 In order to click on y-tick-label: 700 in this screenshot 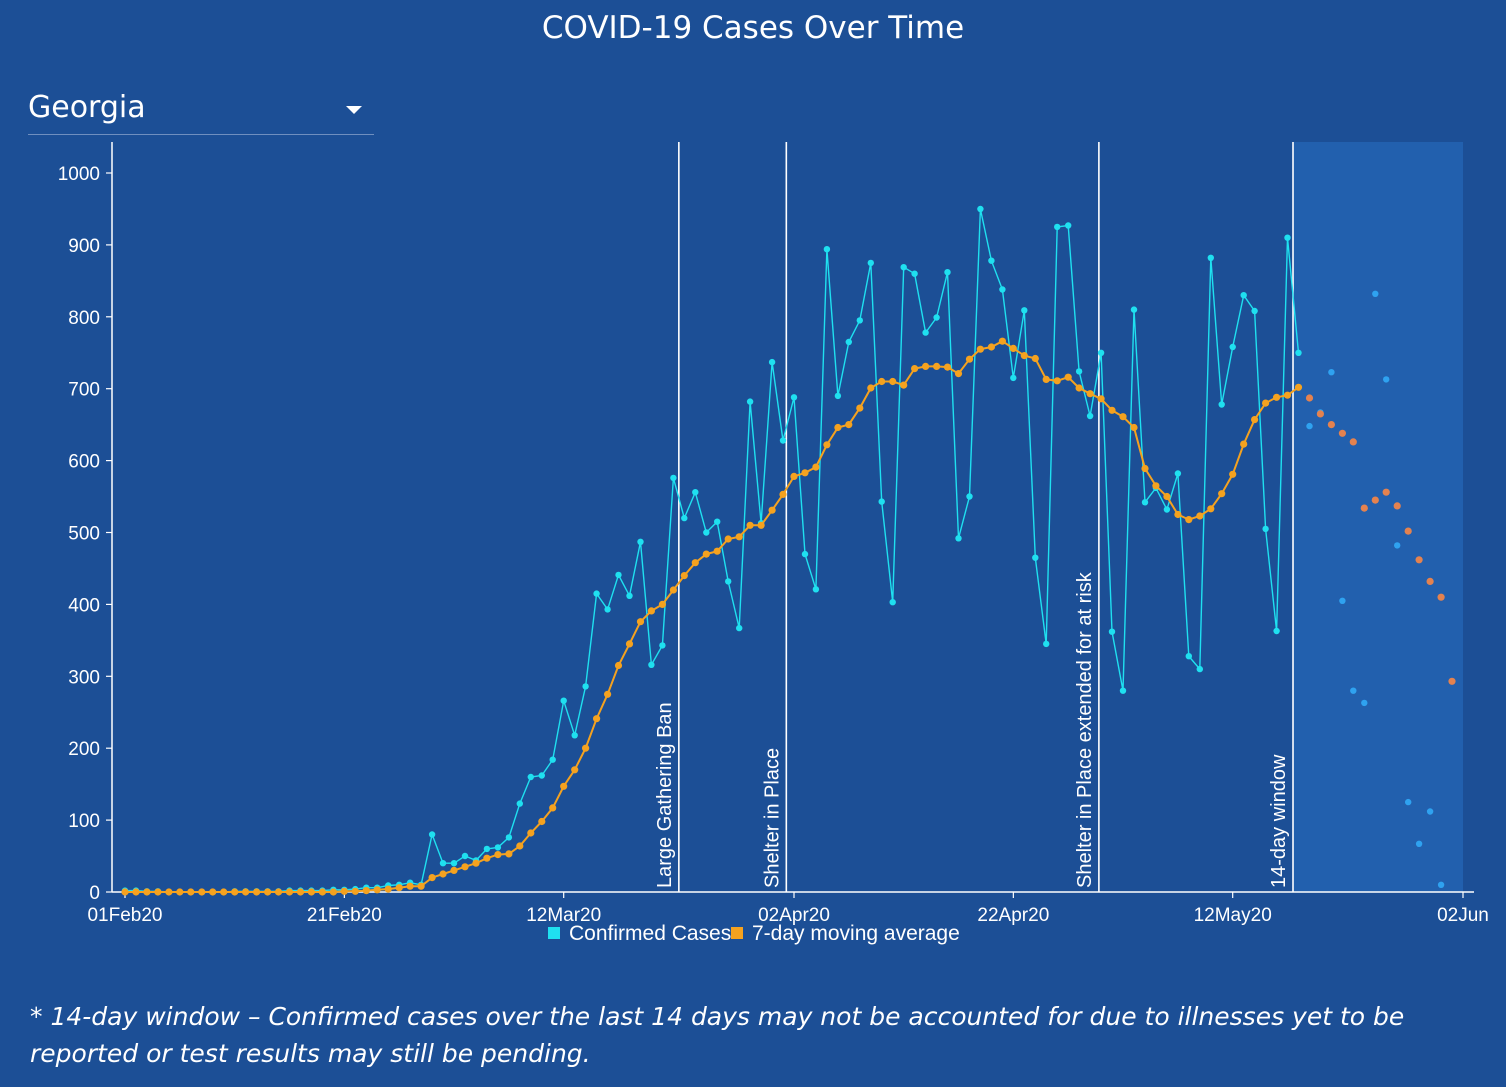, I will do `click(84, 390)`.